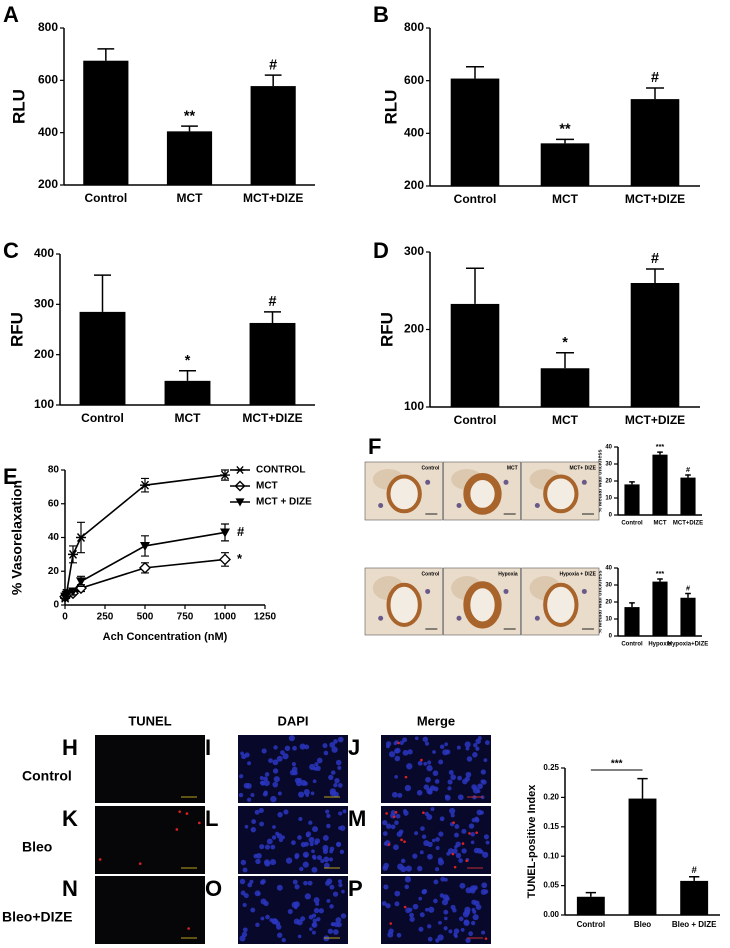  What do you see at coordinates (47, 776) in the screenshot?
I see `row-label: Control` at bounding box center [47, 776].